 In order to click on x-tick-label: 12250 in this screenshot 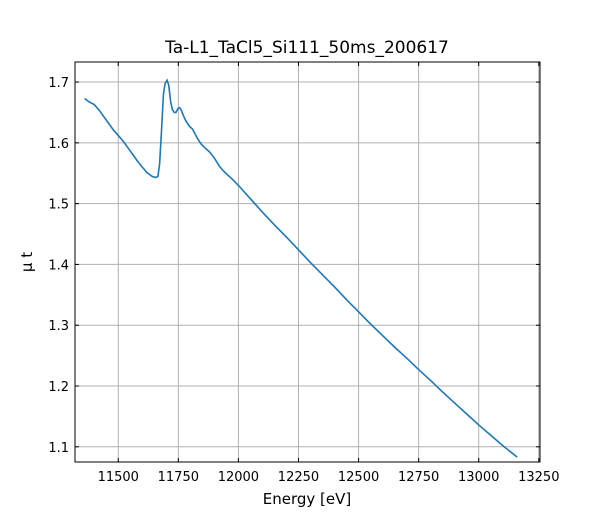, I will do `click(298, 477)`.